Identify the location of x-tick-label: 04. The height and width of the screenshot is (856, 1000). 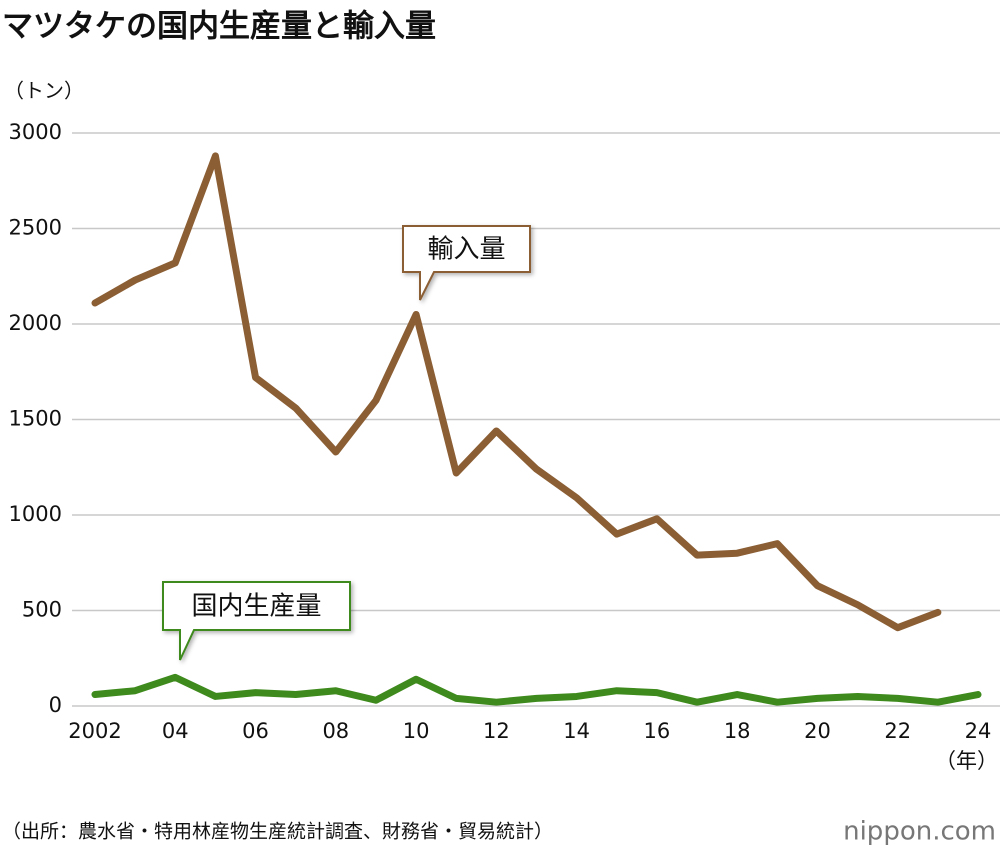
(175, 731).